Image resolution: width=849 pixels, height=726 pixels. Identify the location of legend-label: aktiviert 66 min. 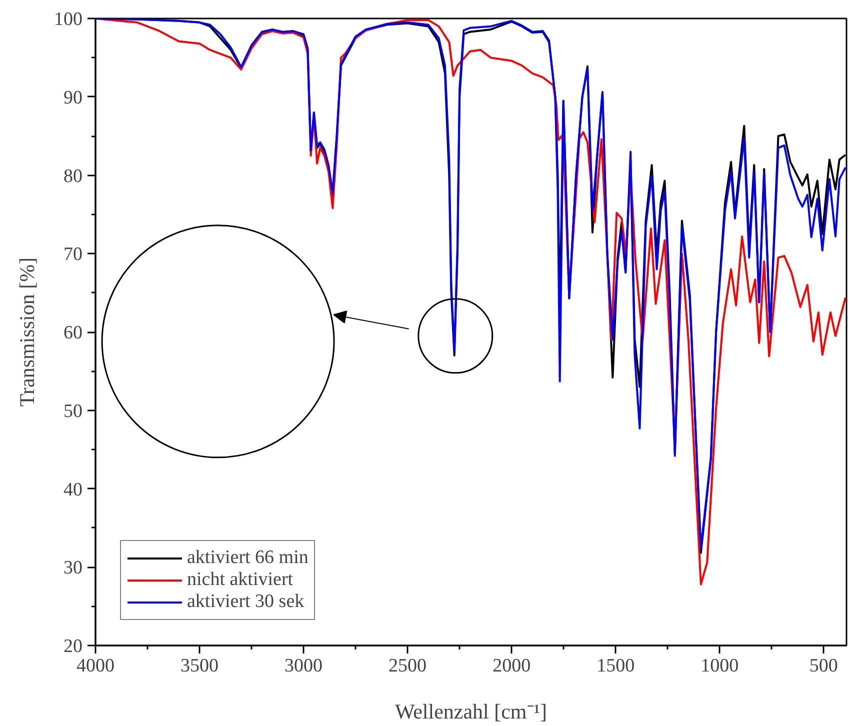
(247, 558).